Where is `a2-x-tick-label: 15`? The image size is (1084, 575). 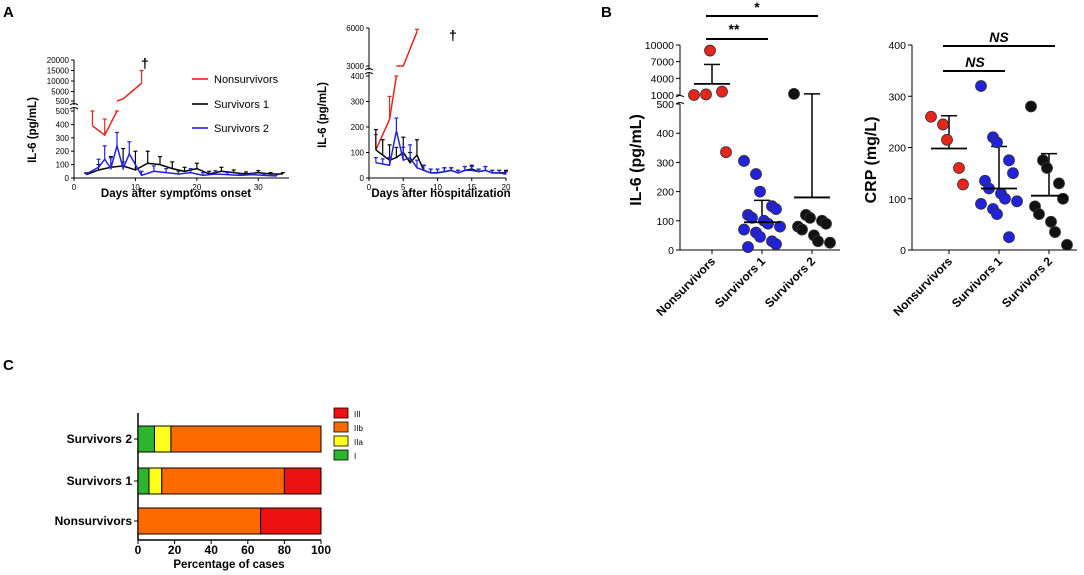
a2-x-tick-label: 15 is located at coordinates (471, 187).